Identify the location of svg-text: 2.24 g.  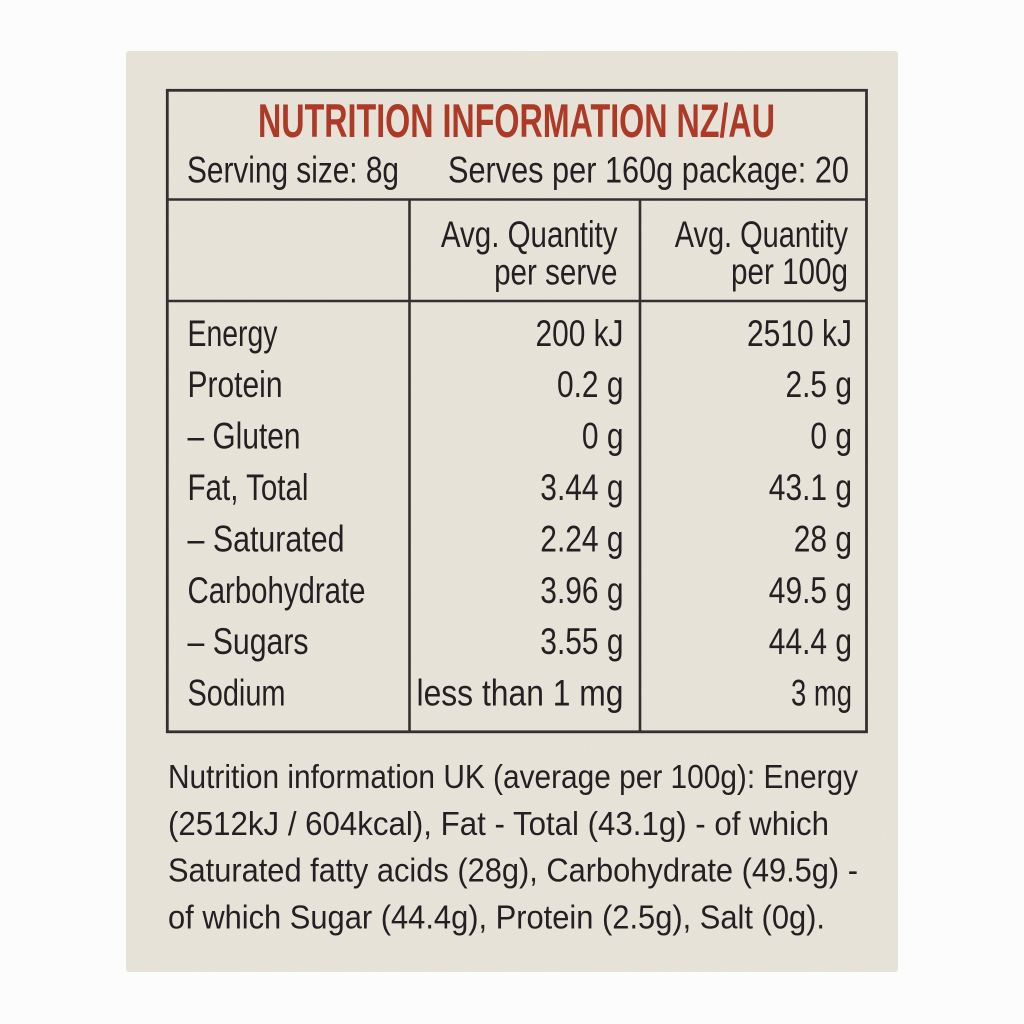
(581, 538).